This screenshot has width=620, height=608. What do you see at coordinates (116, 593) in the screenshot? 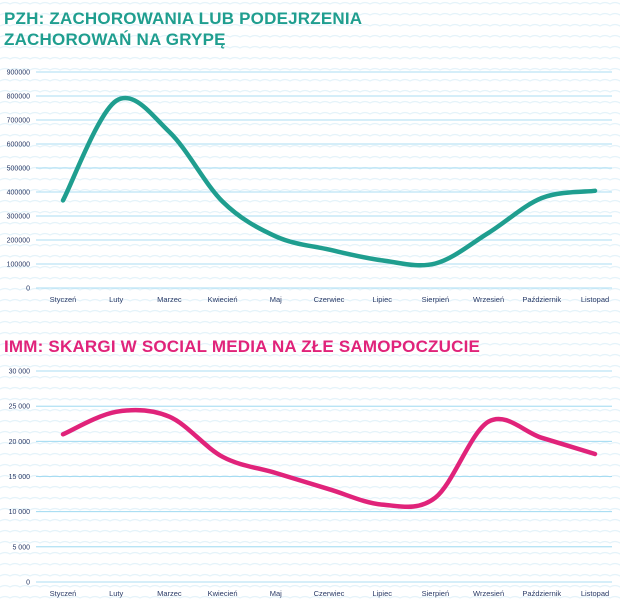
I see `x-tick-label: Luty` at bounding box center [116, 593].